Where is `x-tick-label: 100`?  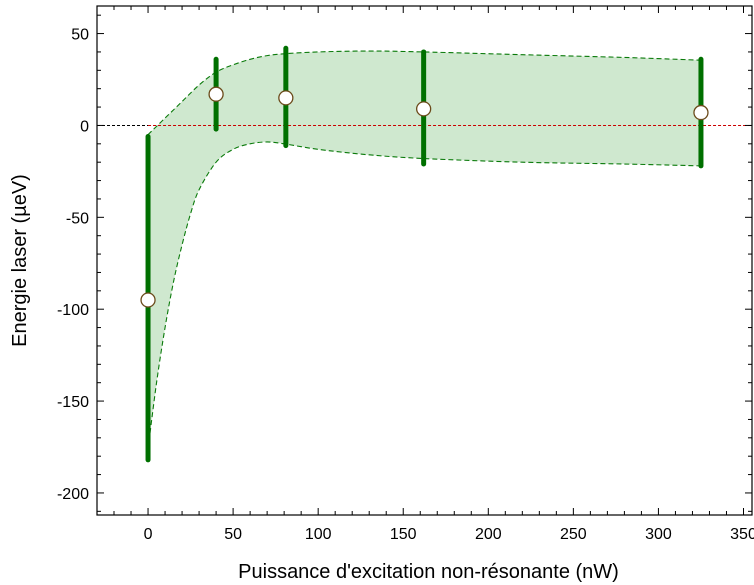
x-tick-label: 100 is located at coordinates (318, 534).